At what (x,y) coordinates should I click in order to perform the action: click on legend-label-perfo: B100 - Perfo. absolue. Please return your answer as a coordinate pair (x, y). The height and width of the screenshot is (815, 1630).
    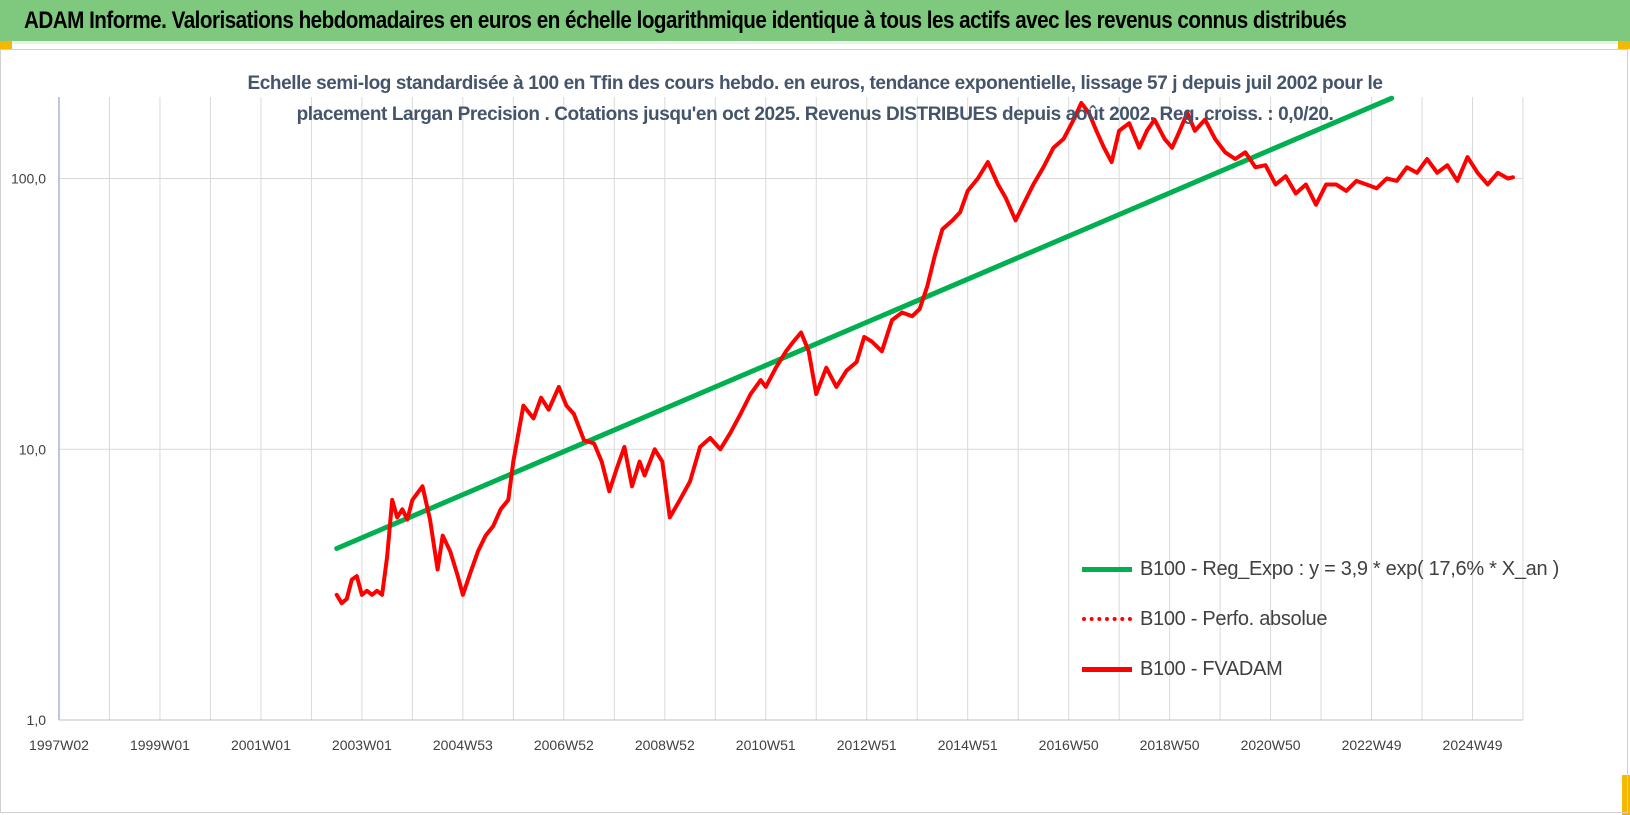
    Looking at the image, I should click on (1234, 618).